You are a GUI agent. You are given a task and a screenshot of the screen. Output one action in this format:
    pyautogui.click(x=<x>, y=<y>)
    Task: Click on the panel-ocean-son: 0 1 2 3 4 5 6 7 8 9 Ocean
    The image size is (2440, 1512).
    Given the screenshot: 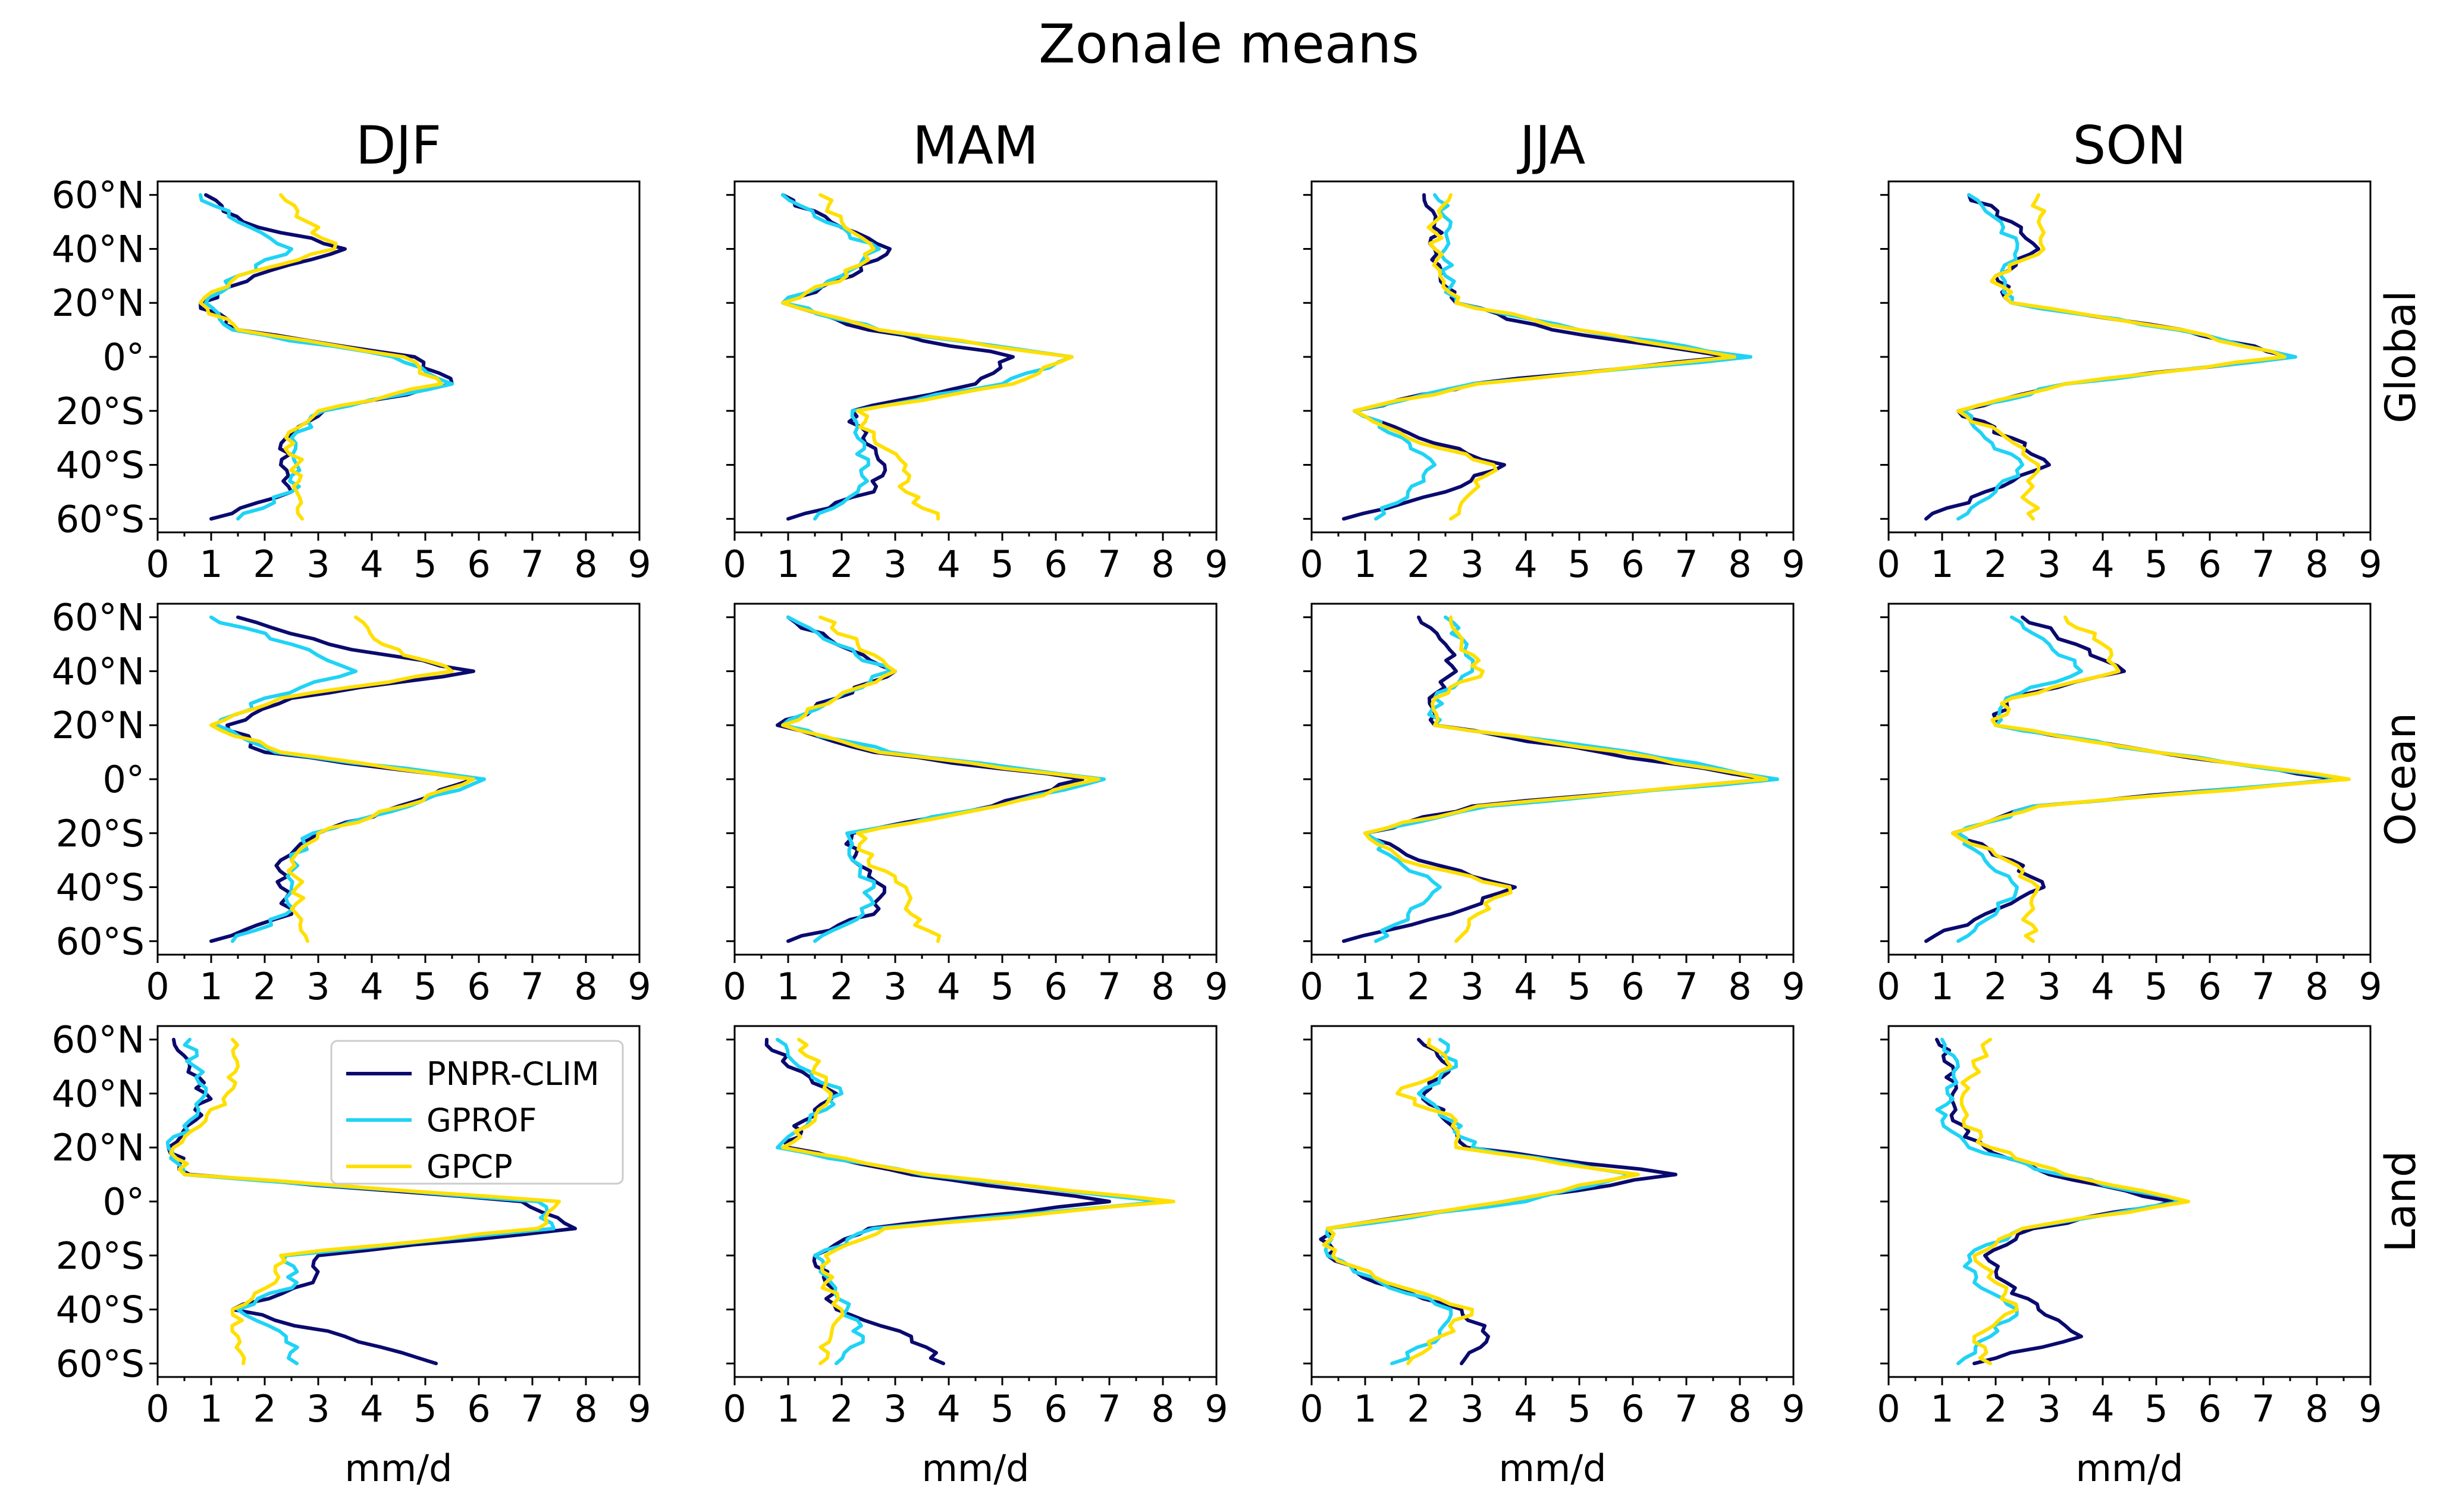 What is the action you would take?
    pyautogui.click(x=2151, y=805)
    